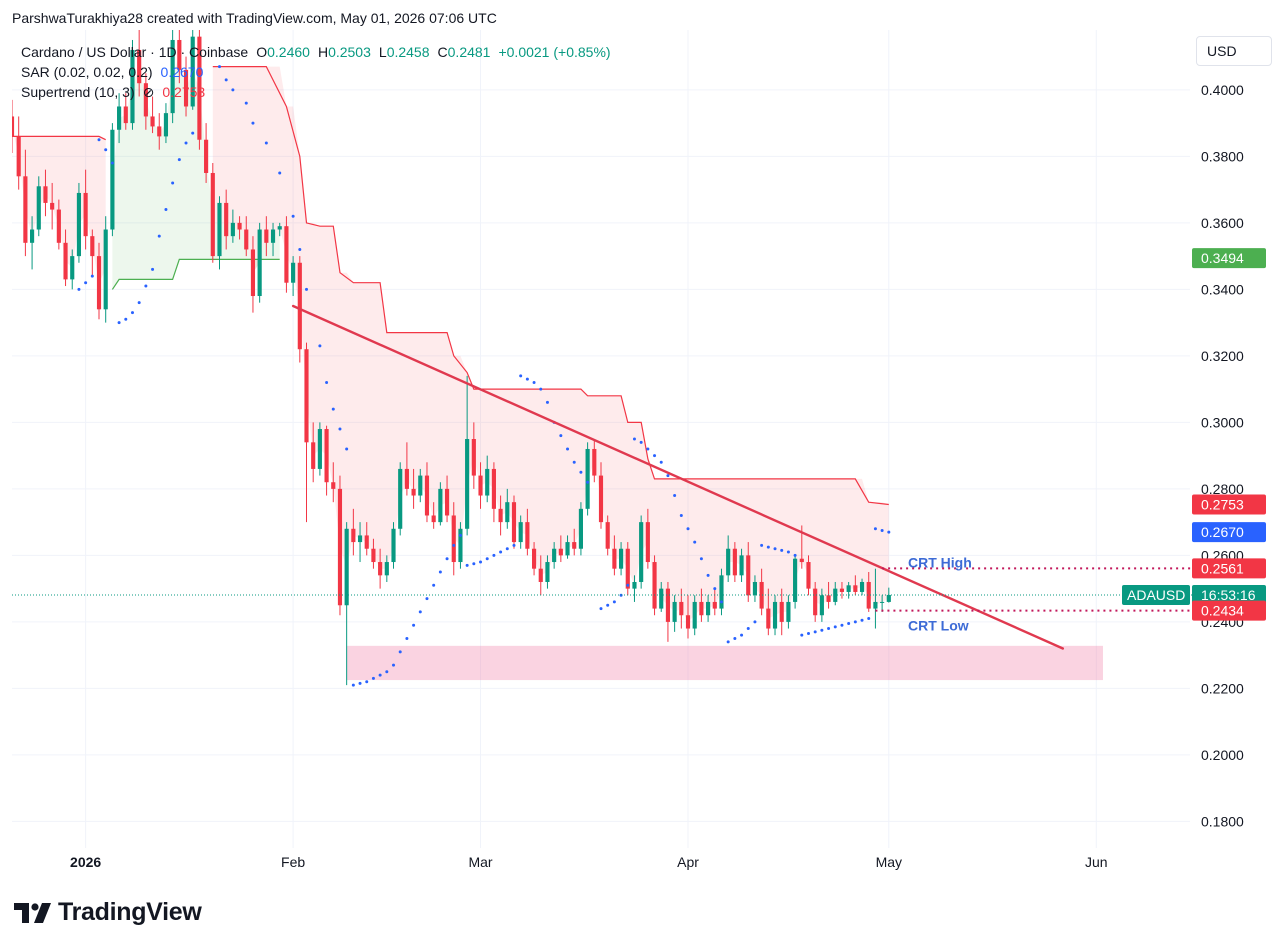 Image resolution: width=1288 pixels, height=948 pixels. What do you see at coordinates (1222, 568) in the screenshot?
I see `price-tag-value: 0.2561` at bounding box center [1222, 568].